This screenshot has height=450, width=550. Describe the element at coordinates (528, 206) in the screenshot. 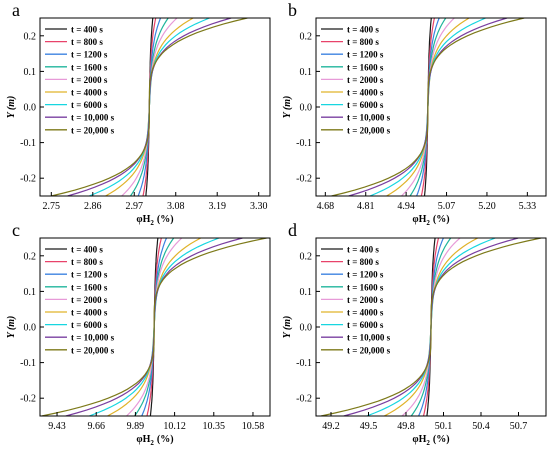

I see `x-tick-label: 5.33` at that location.